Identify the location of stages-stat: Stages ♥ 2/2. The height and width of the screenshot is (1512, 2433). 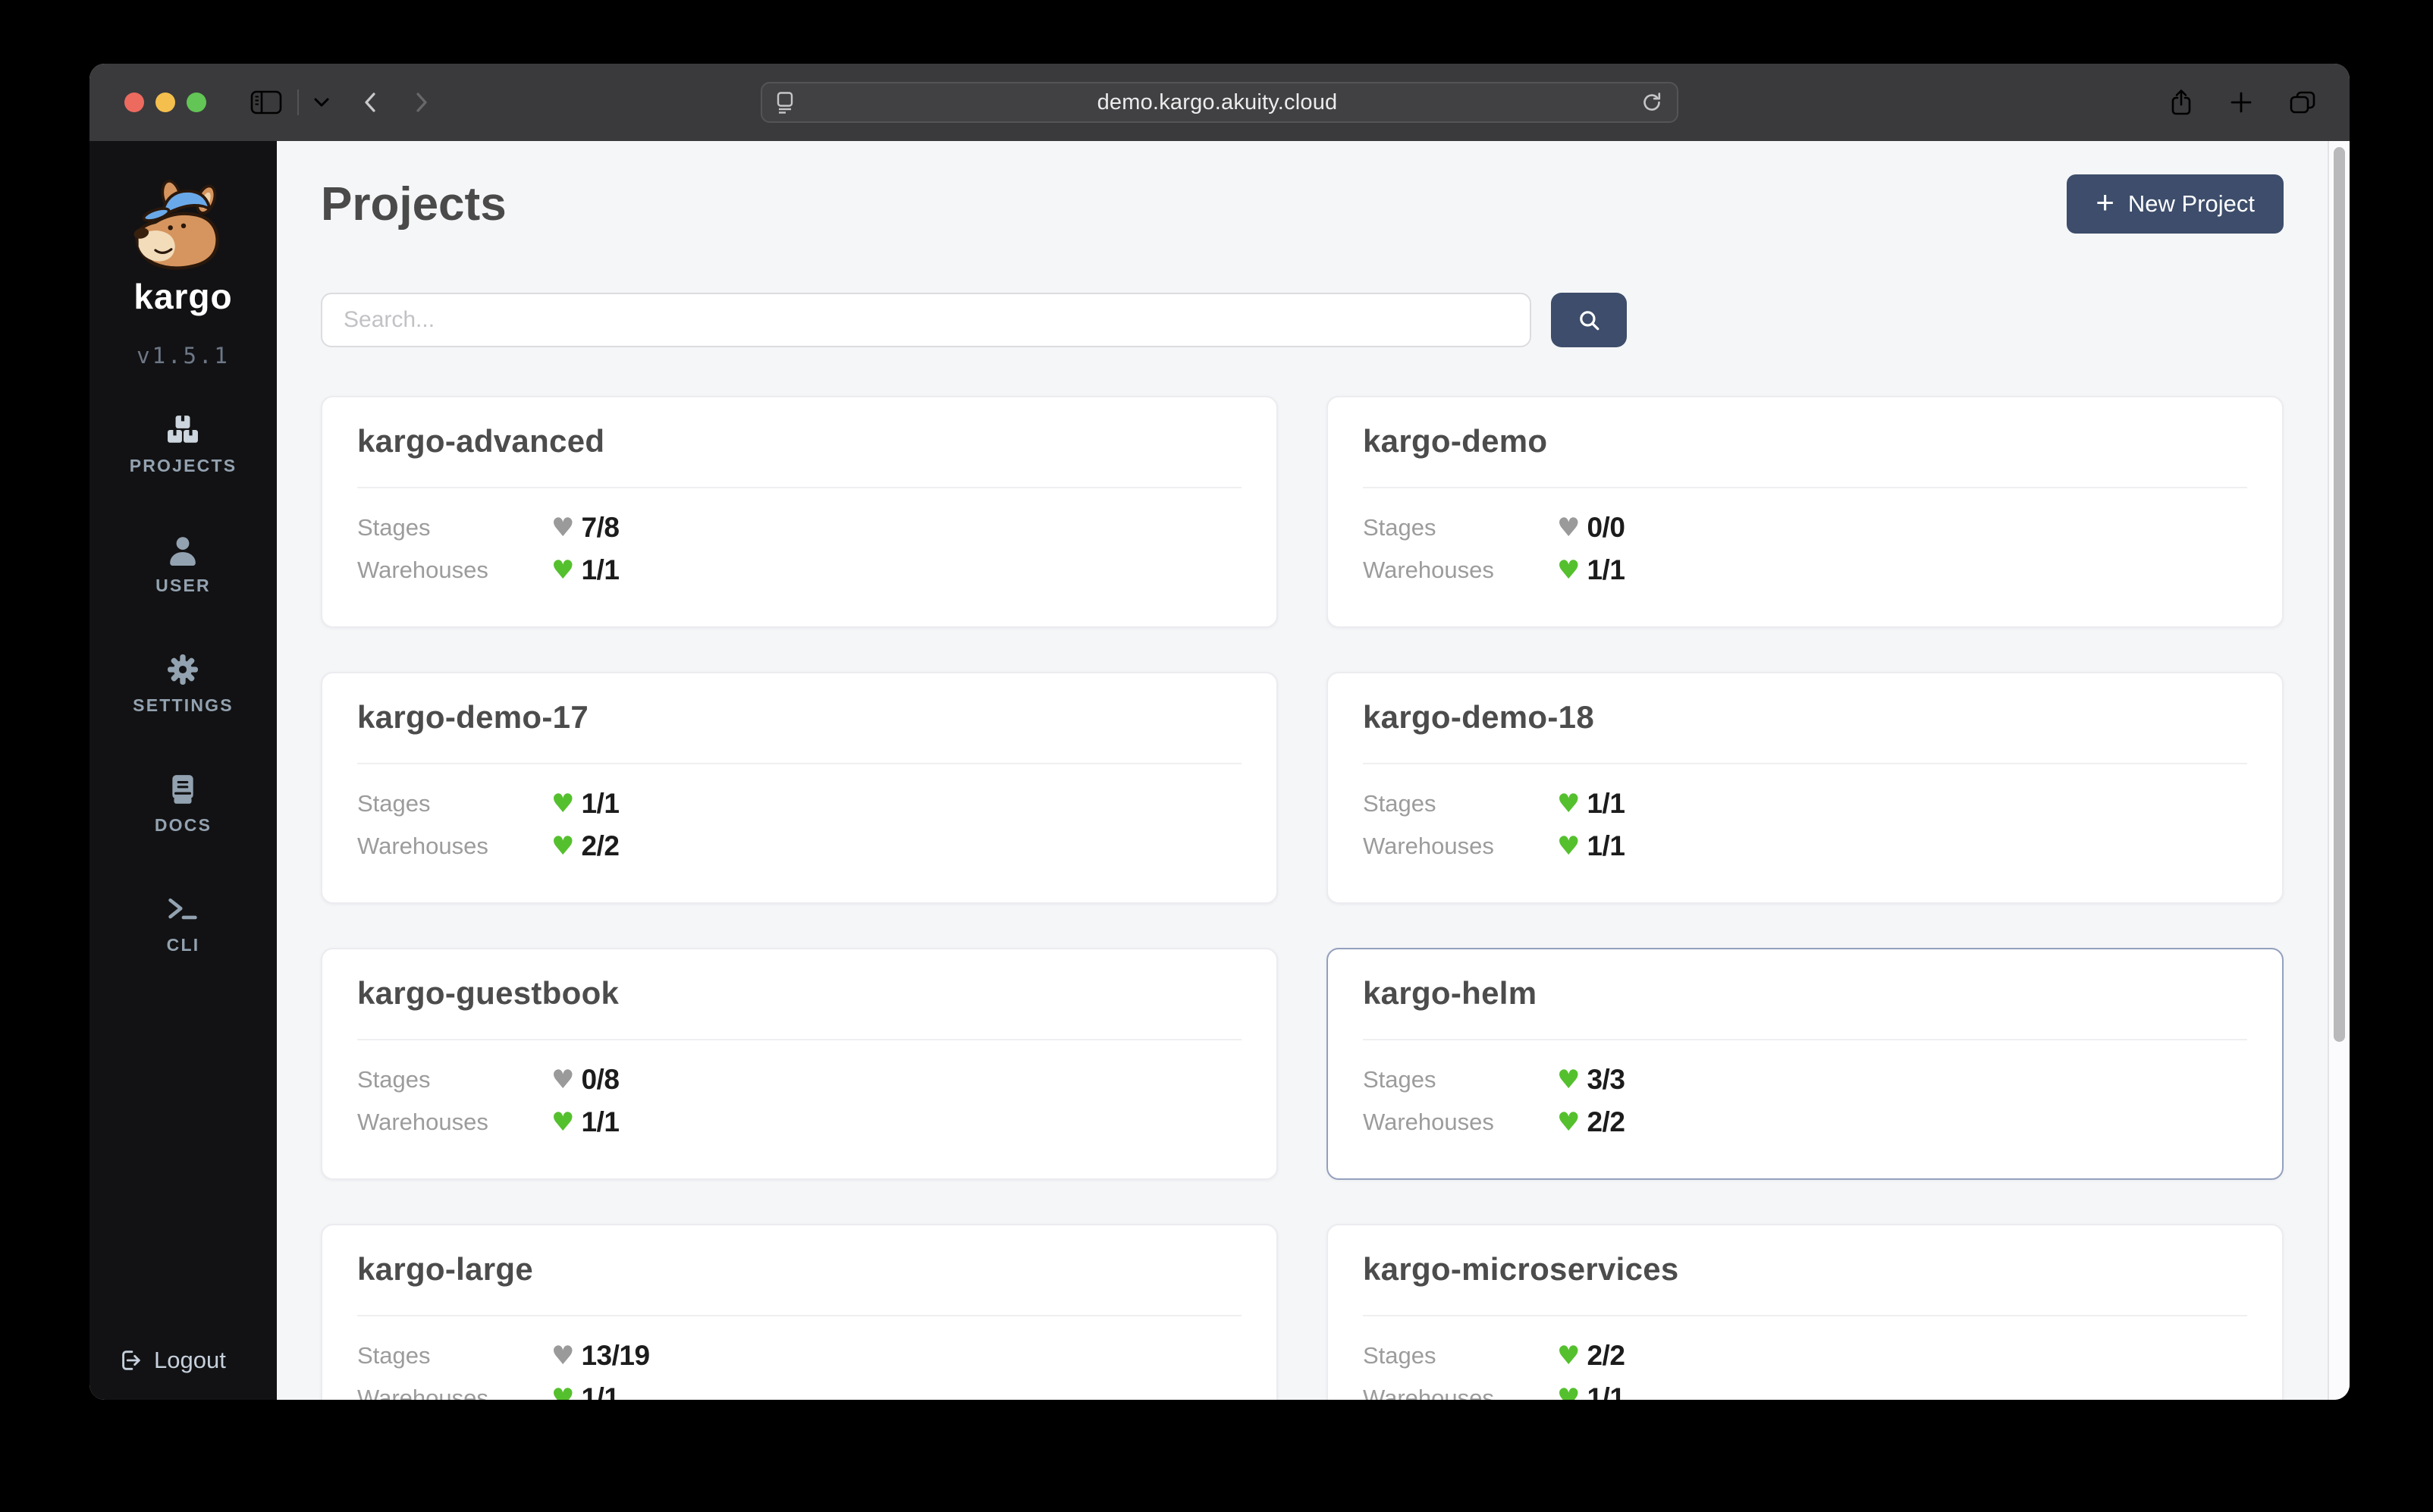
(1805, 1356).